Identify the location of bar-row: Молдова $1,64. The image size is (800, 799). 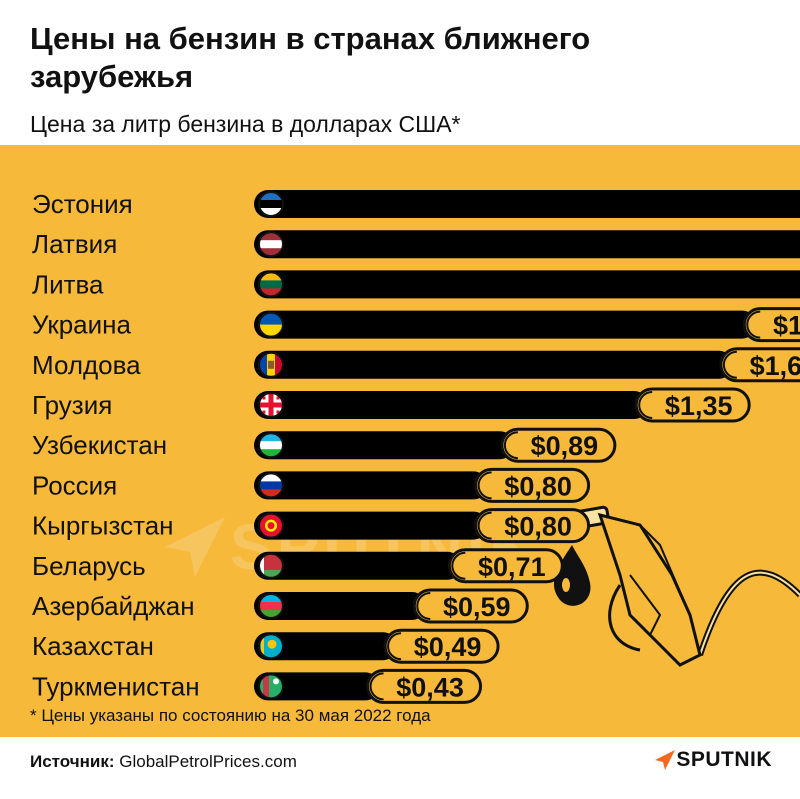
(416, 365).